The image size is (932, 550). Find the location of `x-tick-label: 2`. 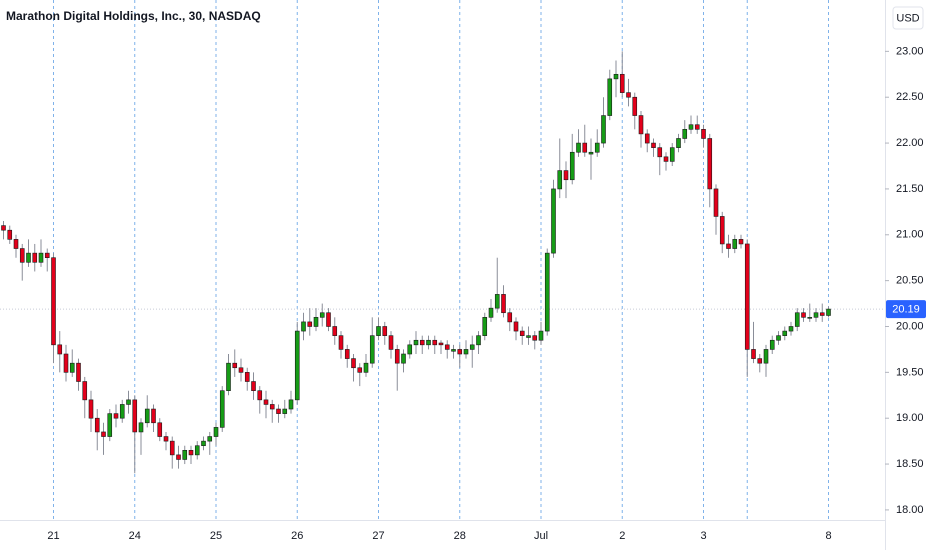

x-tick-label: 2 is located at coordinates (622, 536).